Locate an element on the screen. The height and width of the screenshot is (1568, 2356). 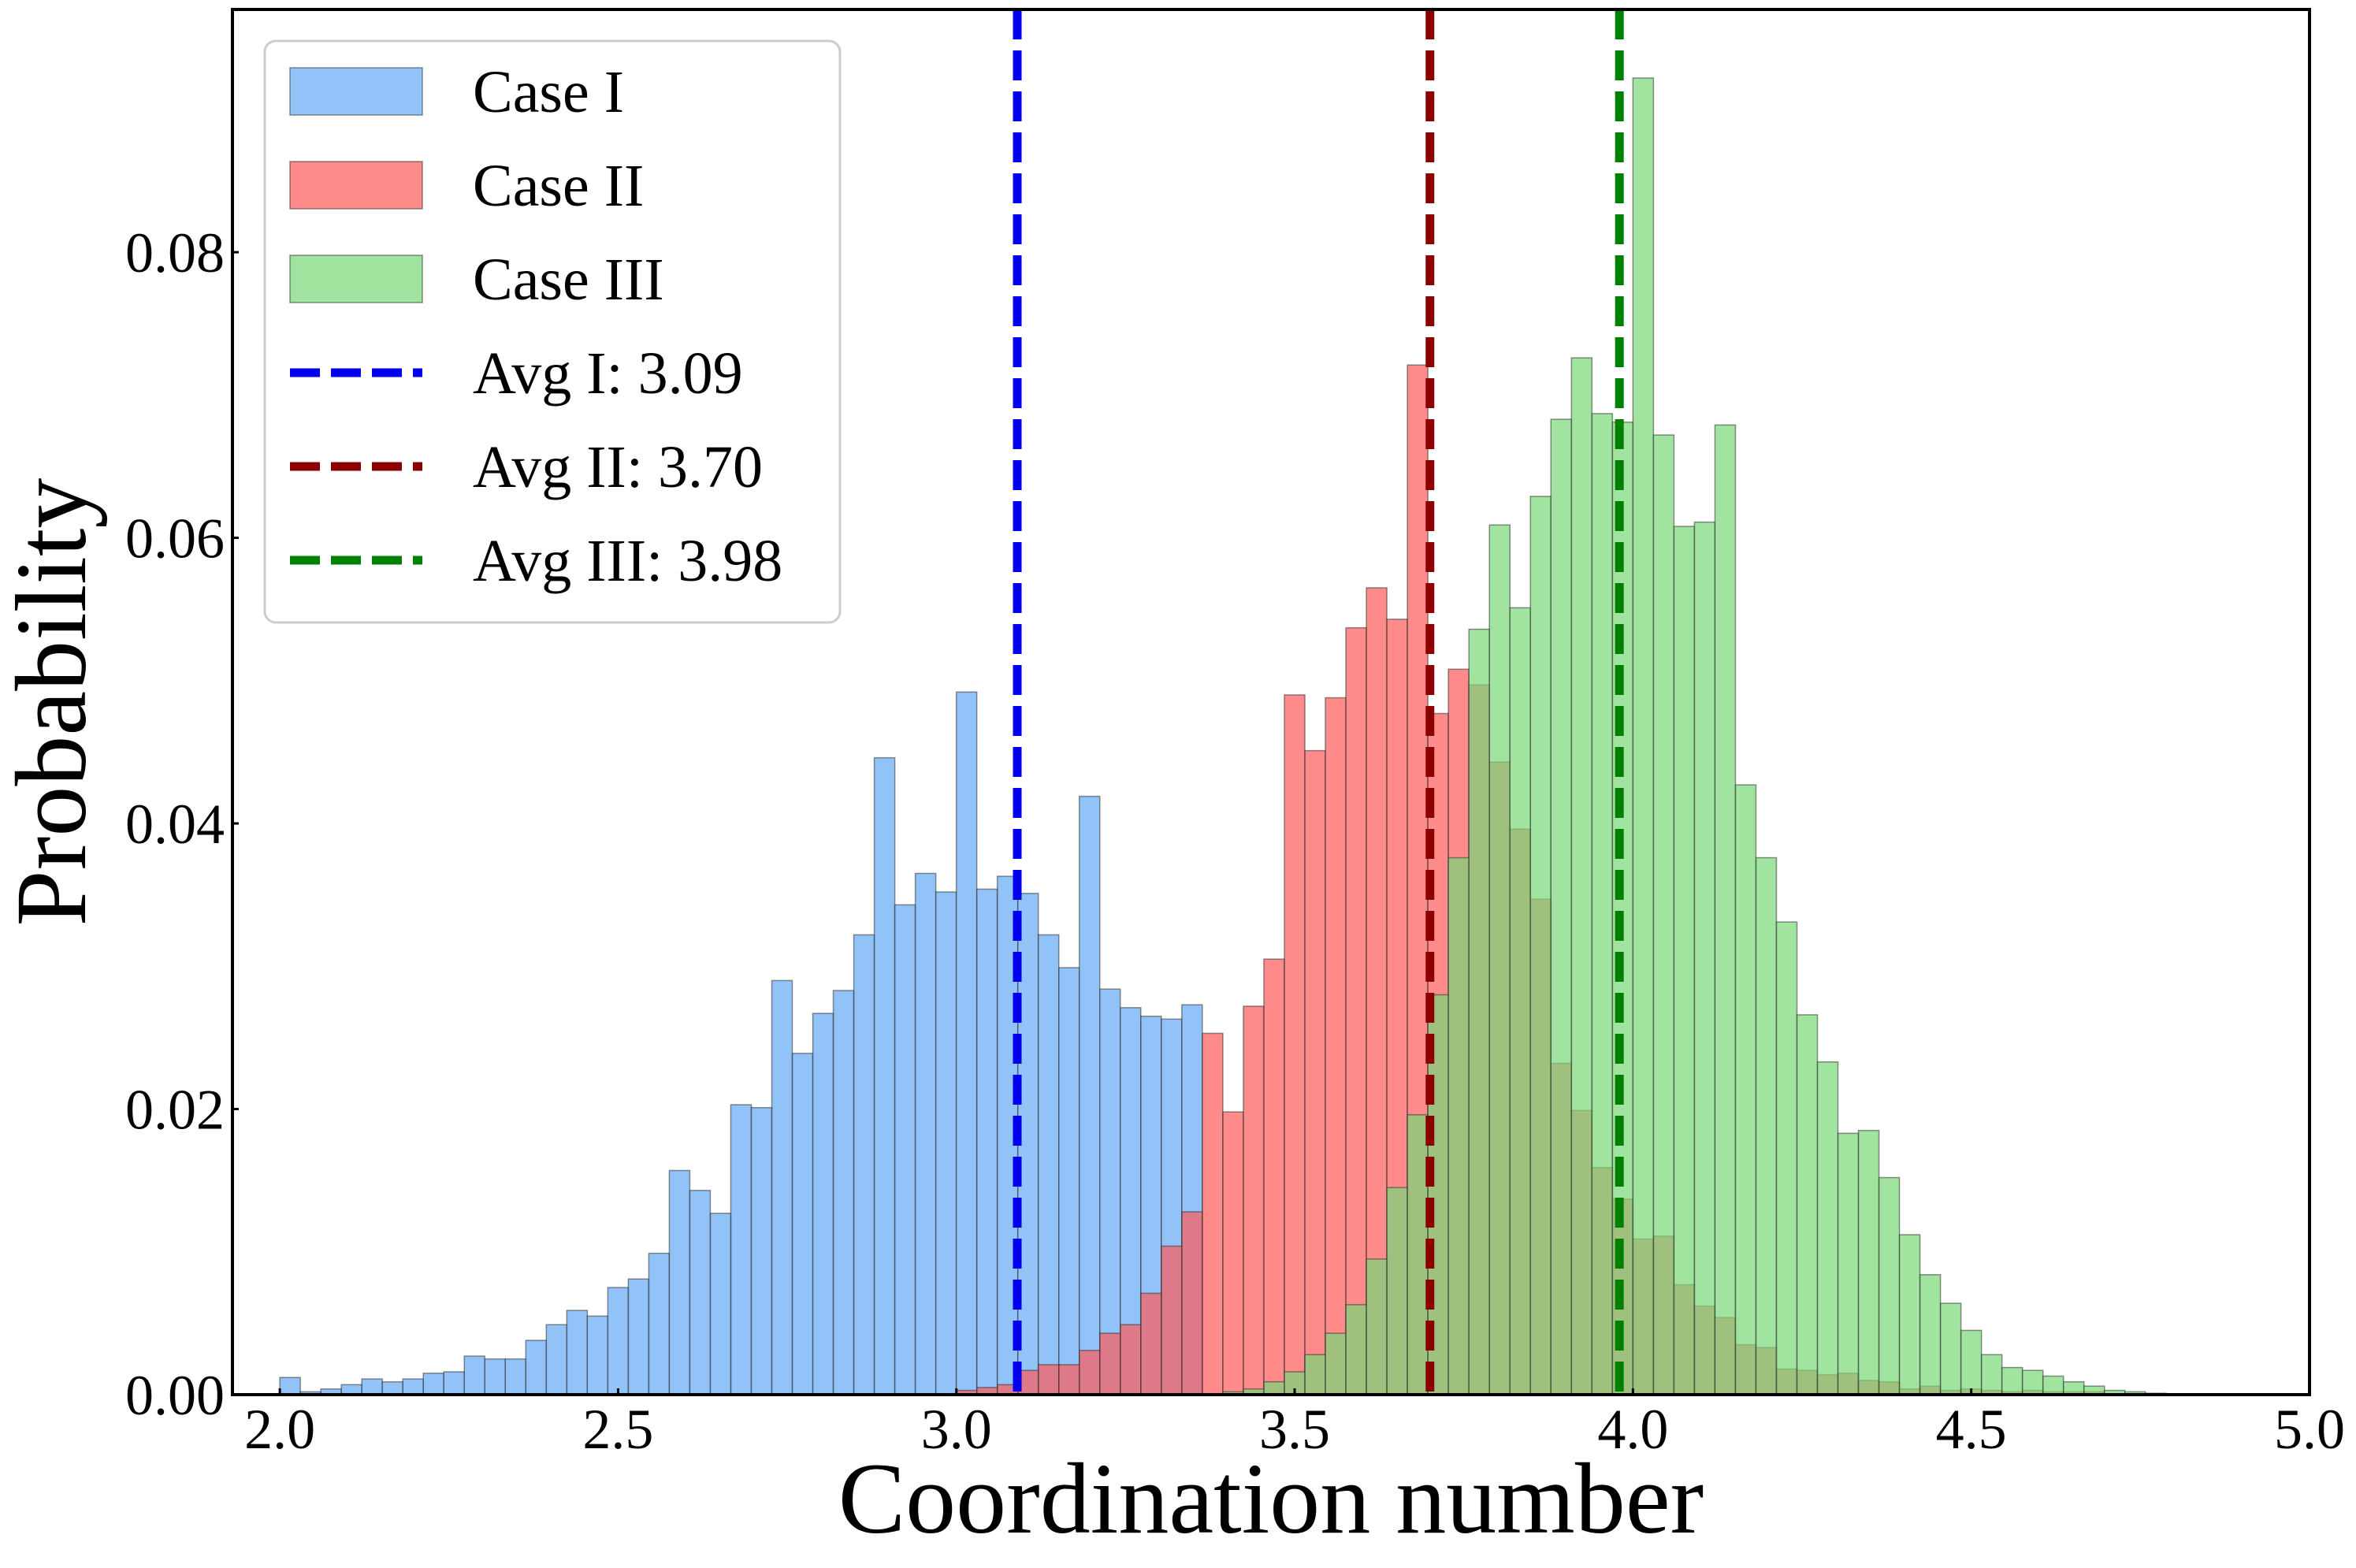
legend-label: Case I is located at coordinates (548, 92).